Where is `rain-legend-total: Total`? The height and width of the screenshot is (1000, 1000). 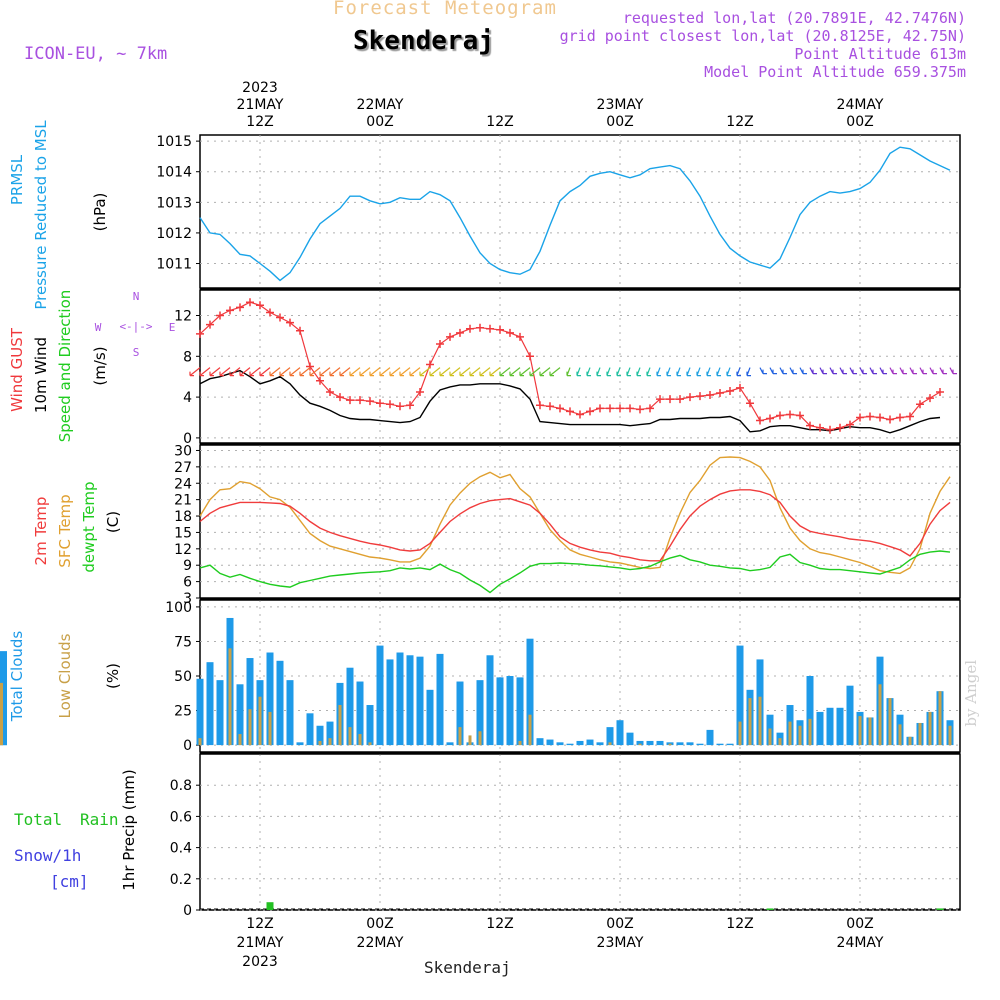 rain-legend-total: Total is located at coordinates (38, 819).